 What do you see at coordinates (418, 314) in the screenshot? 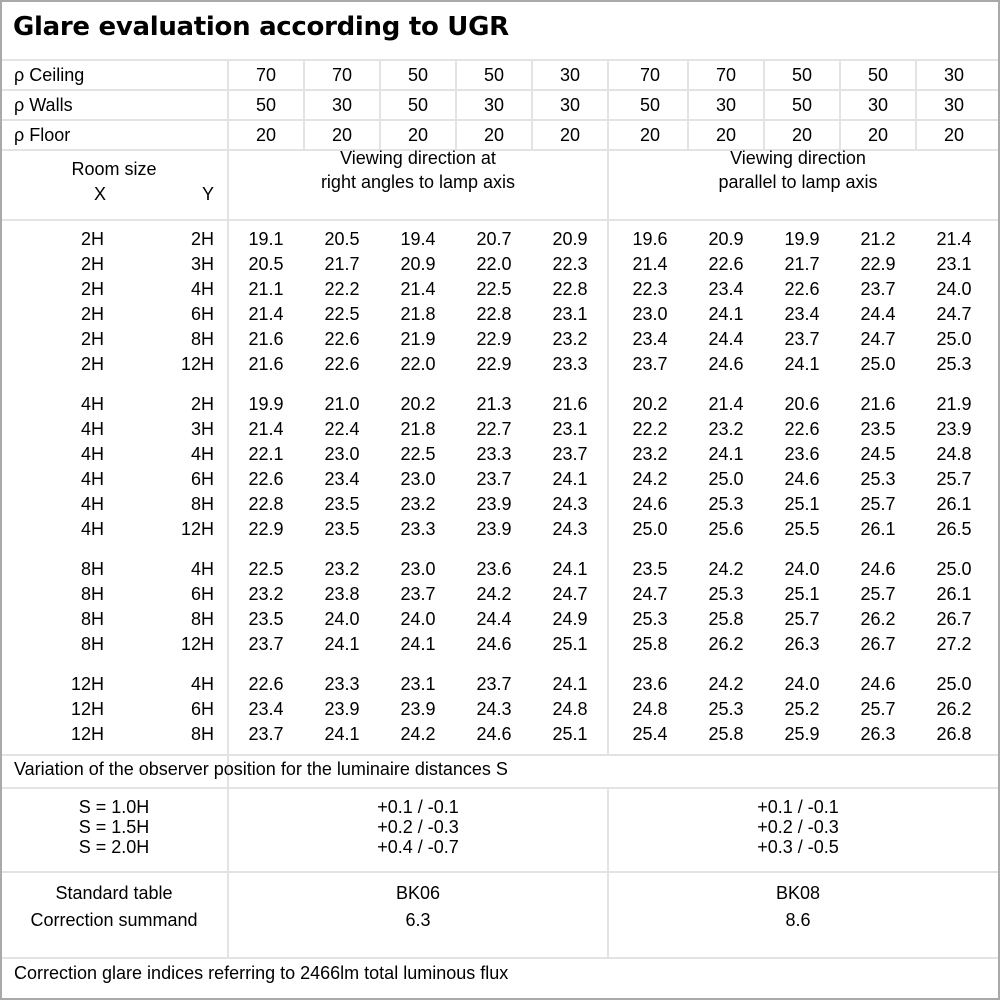
I see `ugr-value: 21.8` at bounding box center [418, 314].